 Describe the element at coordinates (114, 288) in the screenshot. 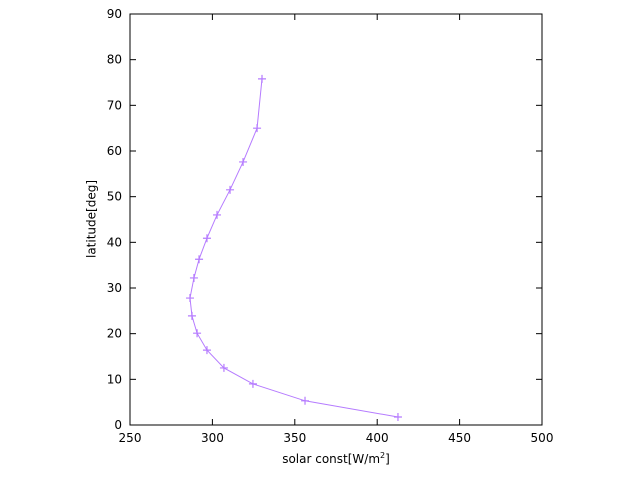

I see `y-tick-label: 30` at that location.